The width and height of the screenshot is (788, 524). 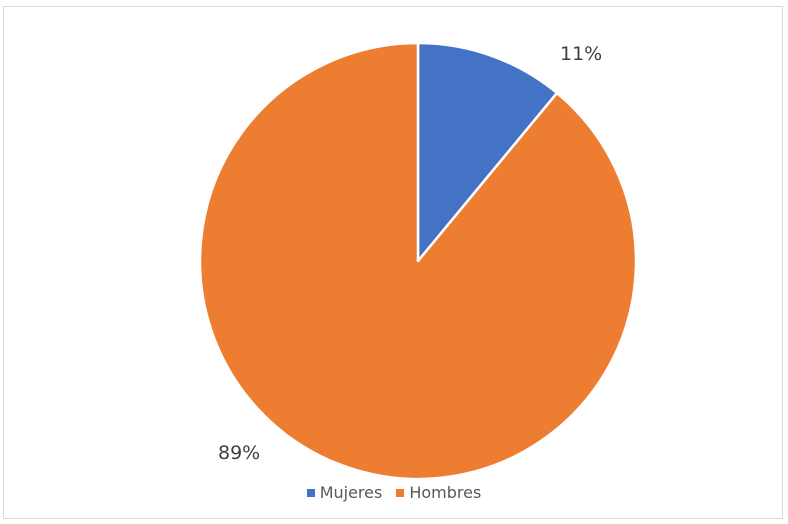 I want to click on legend-item-hombres: Hombres, so click(x=438, y=492).